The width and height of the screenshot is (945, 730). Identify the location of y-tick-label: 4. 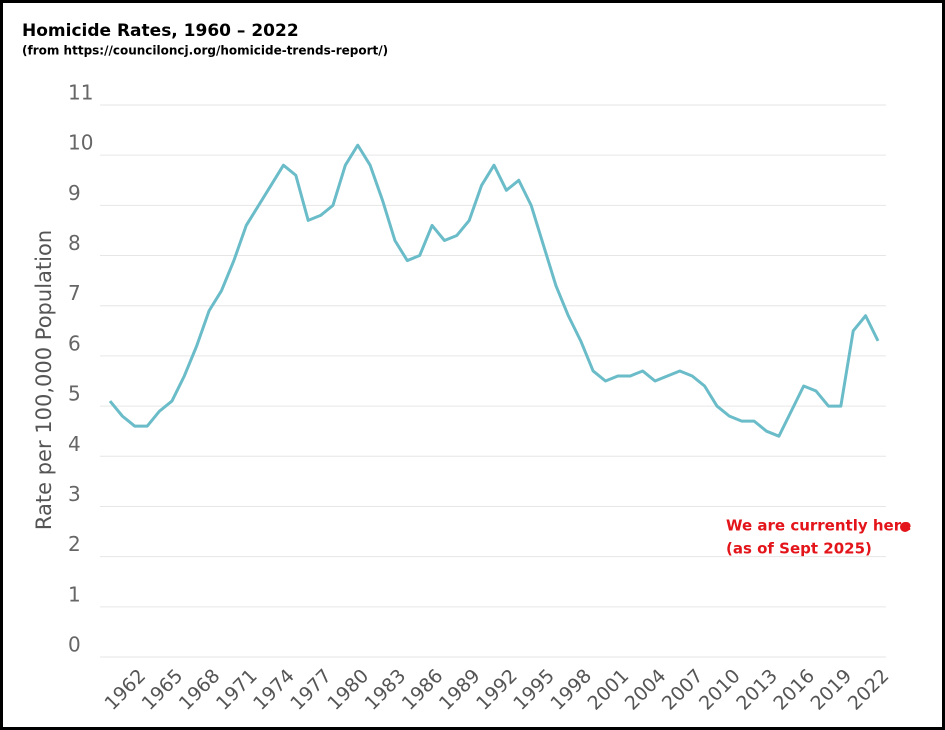
(74, 444).